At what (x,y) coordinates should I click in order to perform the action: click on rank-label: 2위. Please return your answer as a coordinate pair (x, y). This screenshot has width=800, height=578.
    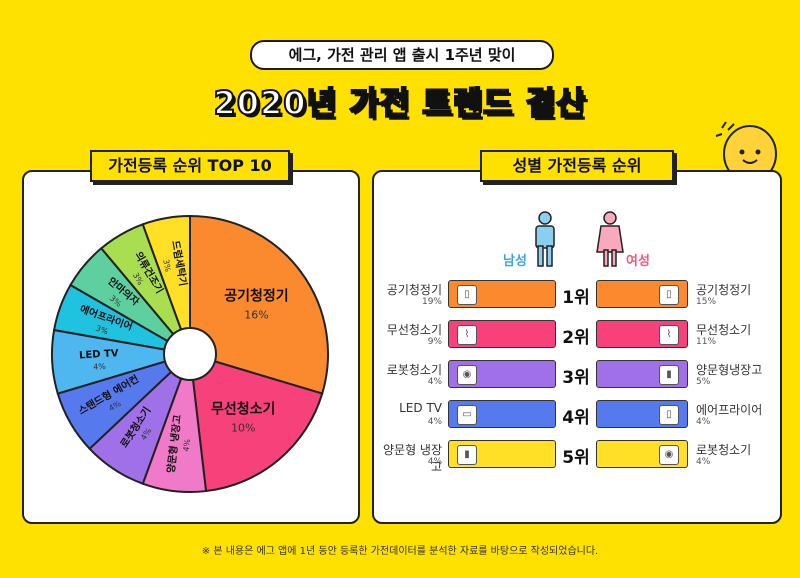
    Looking at the image, I should click on (576, 338).